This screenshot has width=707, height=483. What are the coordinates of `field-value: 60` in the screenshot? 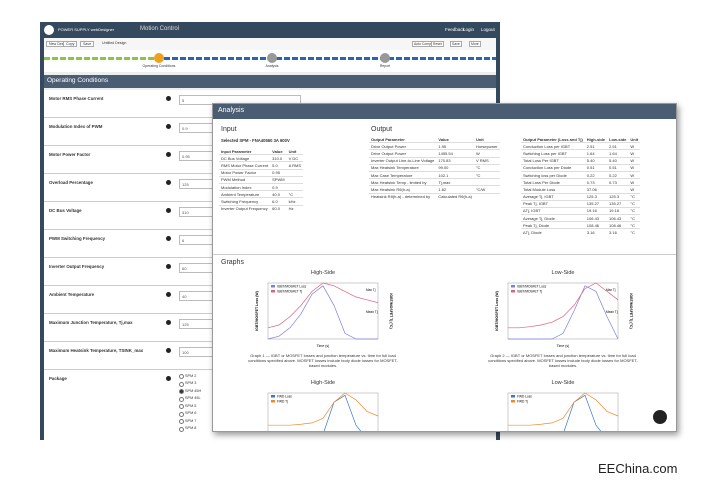 It's located at (184, 268).